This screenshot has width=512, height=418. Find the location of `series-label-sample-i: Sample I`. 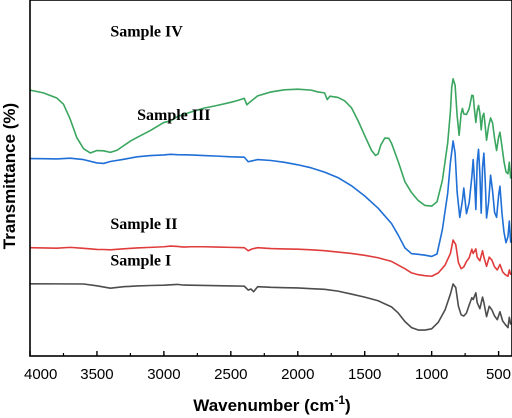

series-label-sample-i: Sample I is located at coordinates (140, 260).